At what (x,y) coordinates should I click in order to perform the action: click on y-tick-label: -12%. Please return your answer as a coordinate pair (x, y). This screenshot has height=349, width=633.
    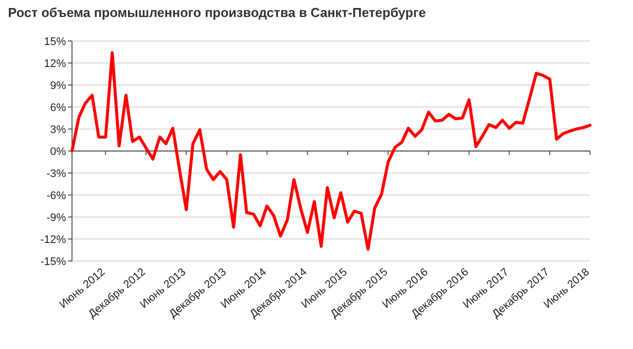
    Looking at the image, I should click on (53, 240).